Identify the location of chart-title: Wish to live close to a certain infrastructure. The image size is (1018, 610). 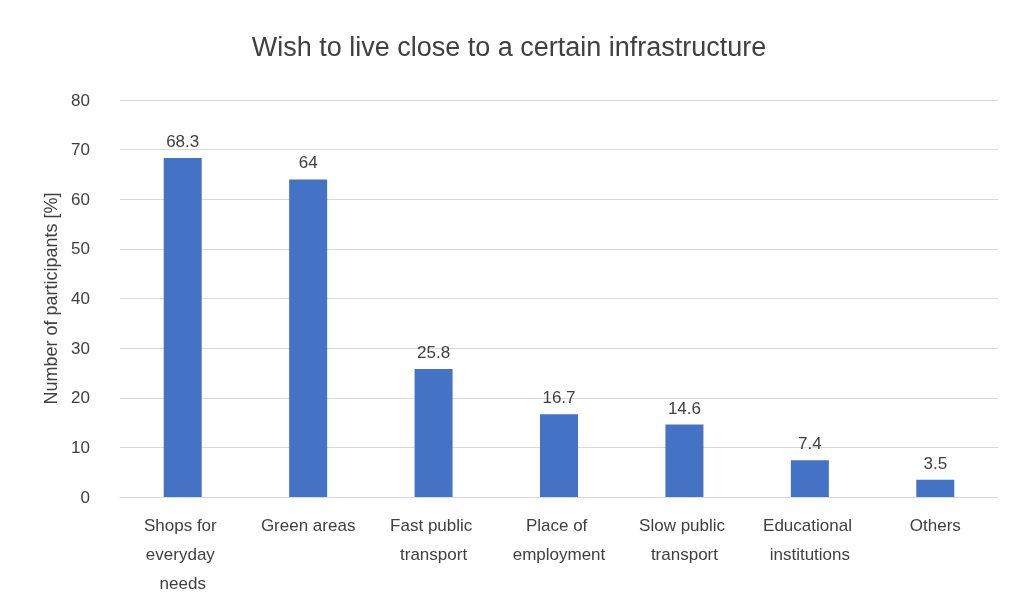
(509, 46).